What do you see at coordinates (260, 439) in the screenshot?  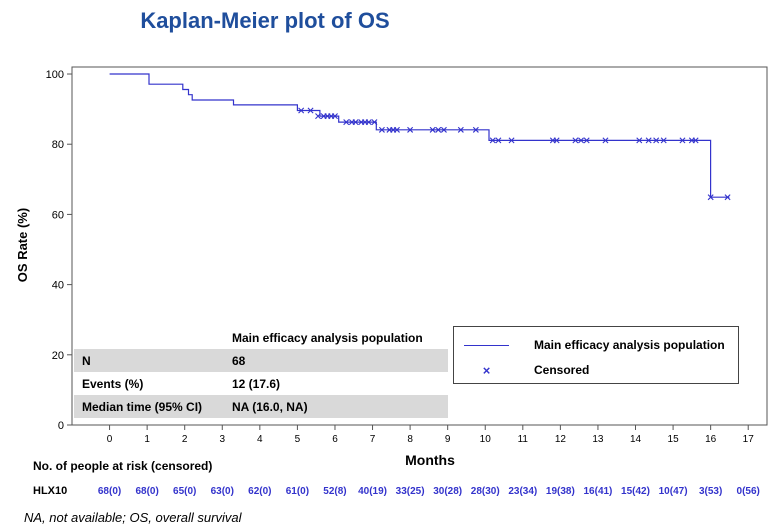 I see `x-tick-label: 4` at bounding box center [260, 439].